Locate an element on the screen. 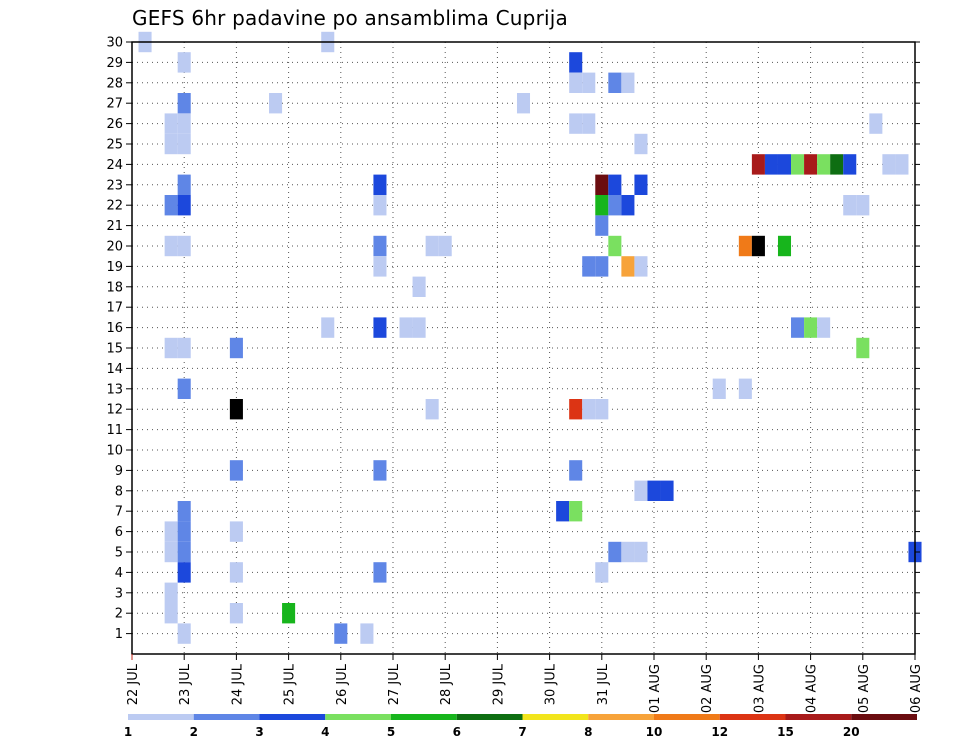  colorbar-label: 1 is located at coordinates (128, 732).